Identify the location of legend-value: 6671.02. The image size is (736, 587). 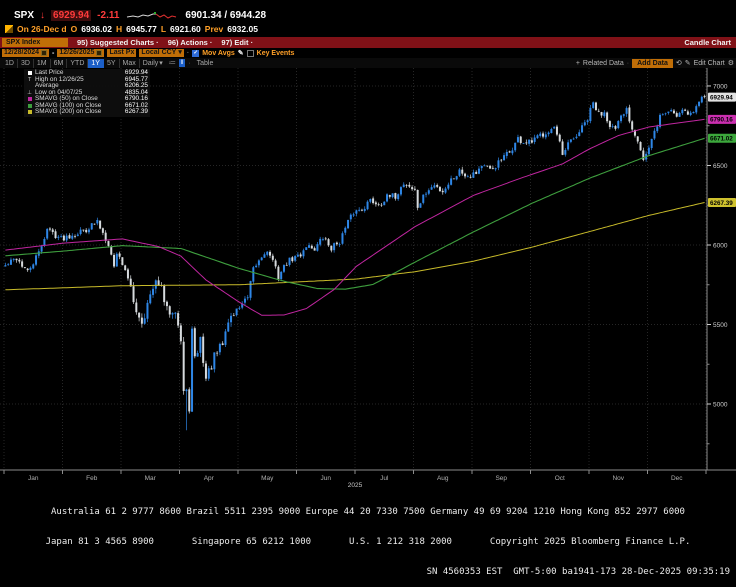
(136, 105).